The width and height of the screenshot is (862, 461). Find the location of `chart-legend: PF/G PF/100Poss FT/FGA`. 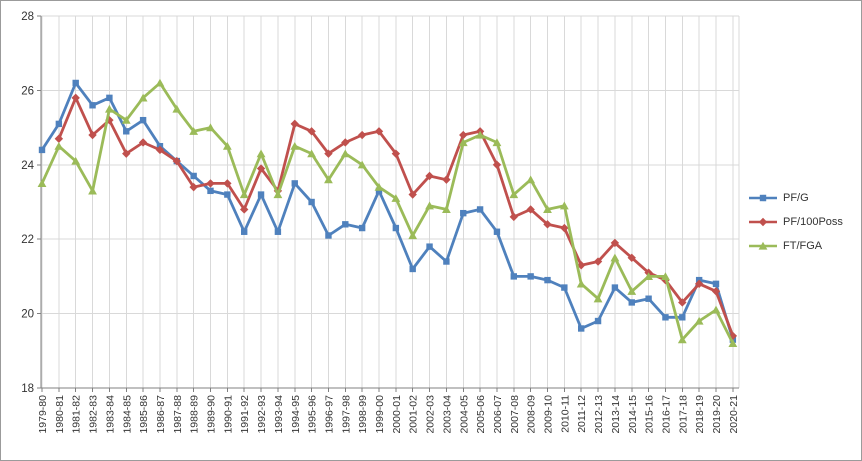

chart-legend: PF/G PF/100Poss FT/FGA is located at coordinates (795, 222).